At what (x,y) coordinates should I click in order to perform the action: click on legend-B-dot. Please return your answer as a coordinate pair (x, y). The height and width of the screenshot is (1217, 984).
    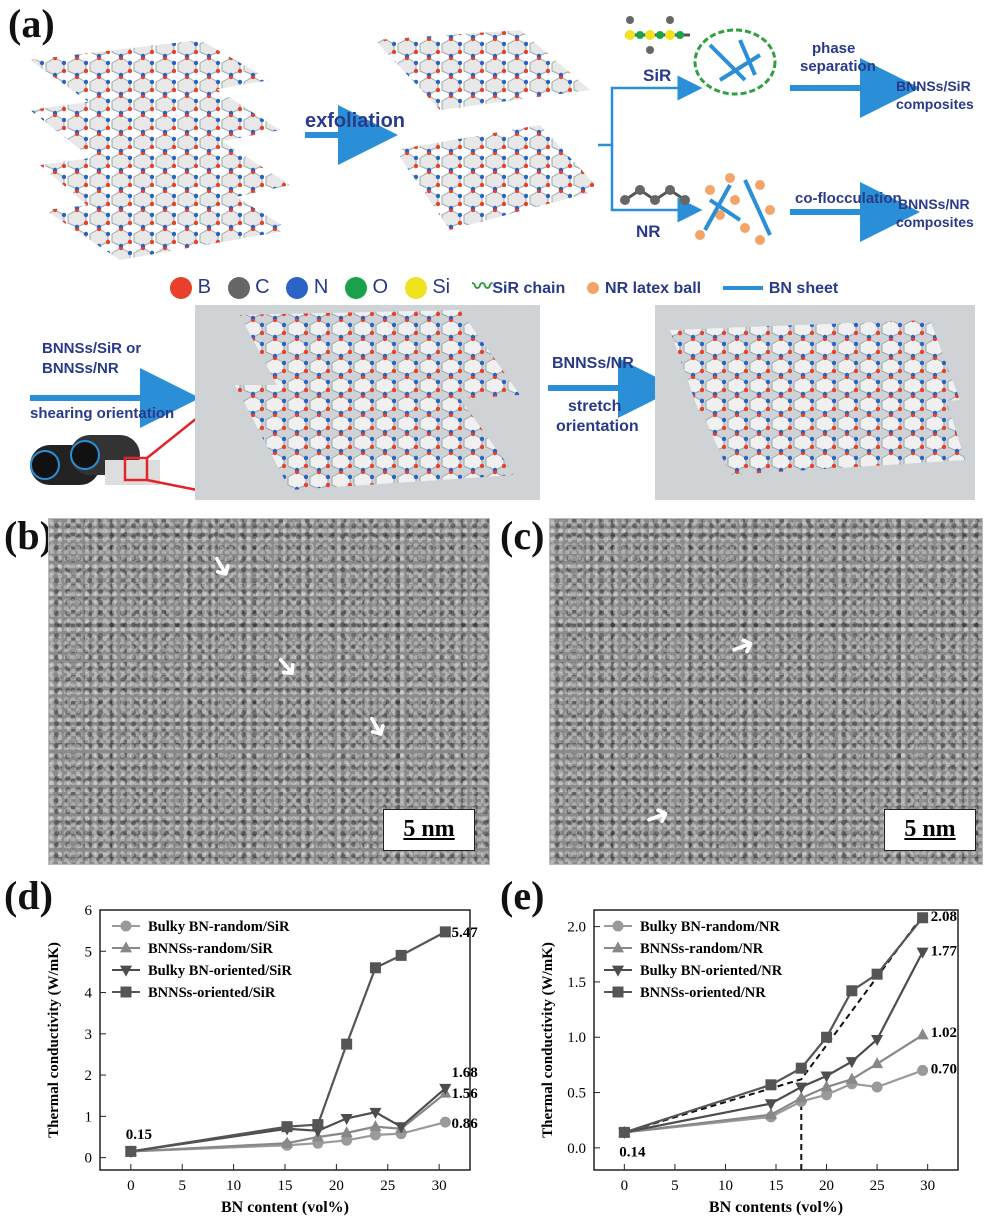
    Looking at the image, I should click on (181, 287).